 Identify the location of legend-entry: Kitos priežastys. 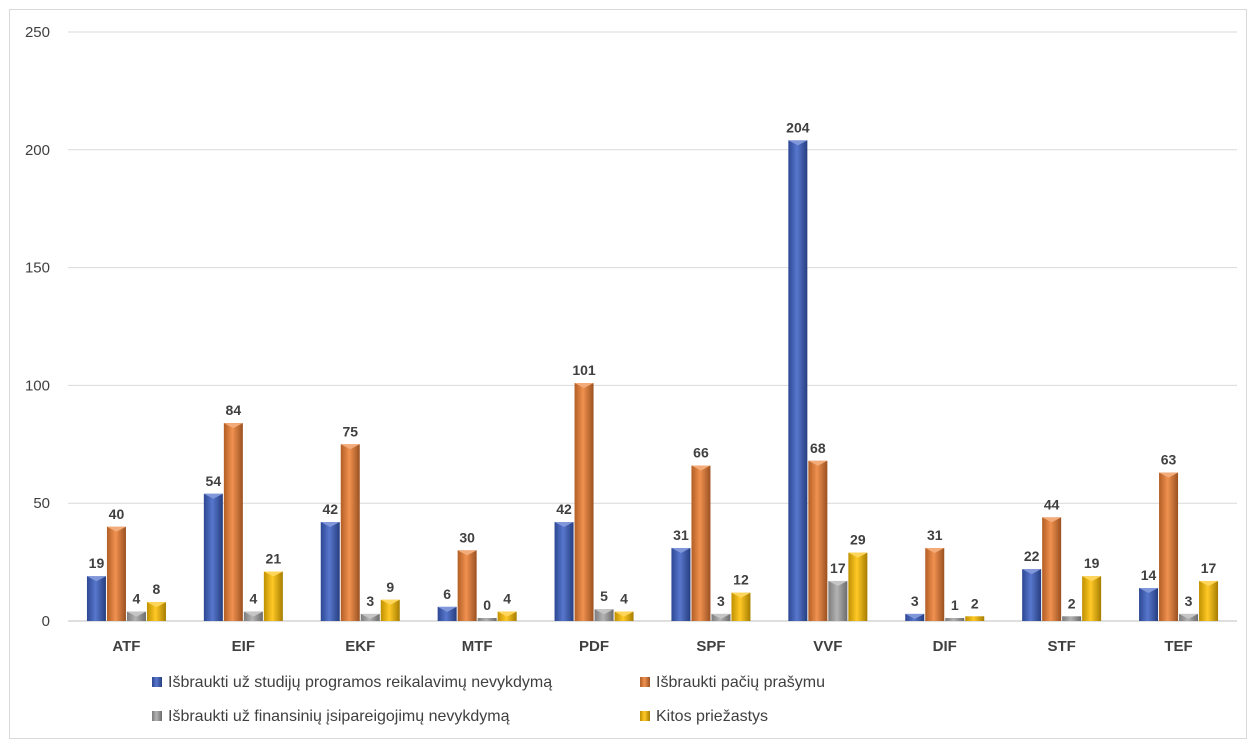
(712, 716).